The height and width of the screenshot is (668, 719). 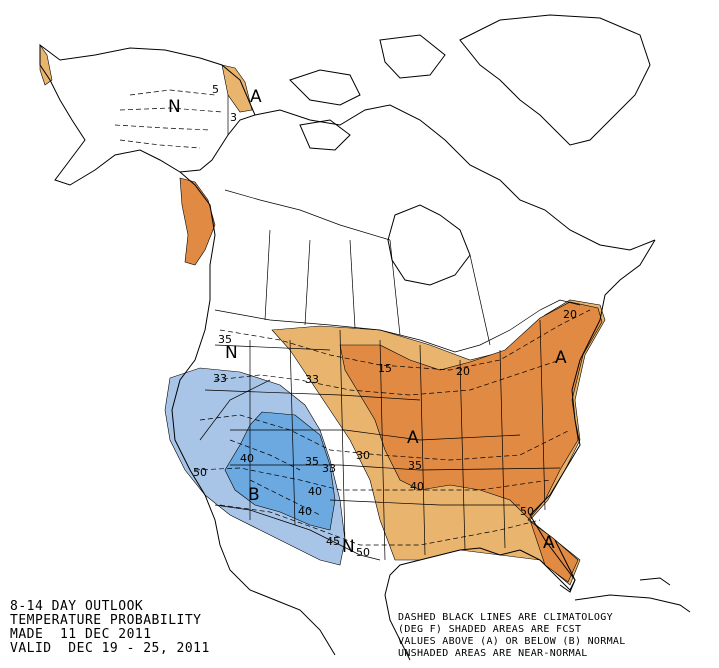 I want to click on southeast-above-label: A, so click(x=549, y=543).